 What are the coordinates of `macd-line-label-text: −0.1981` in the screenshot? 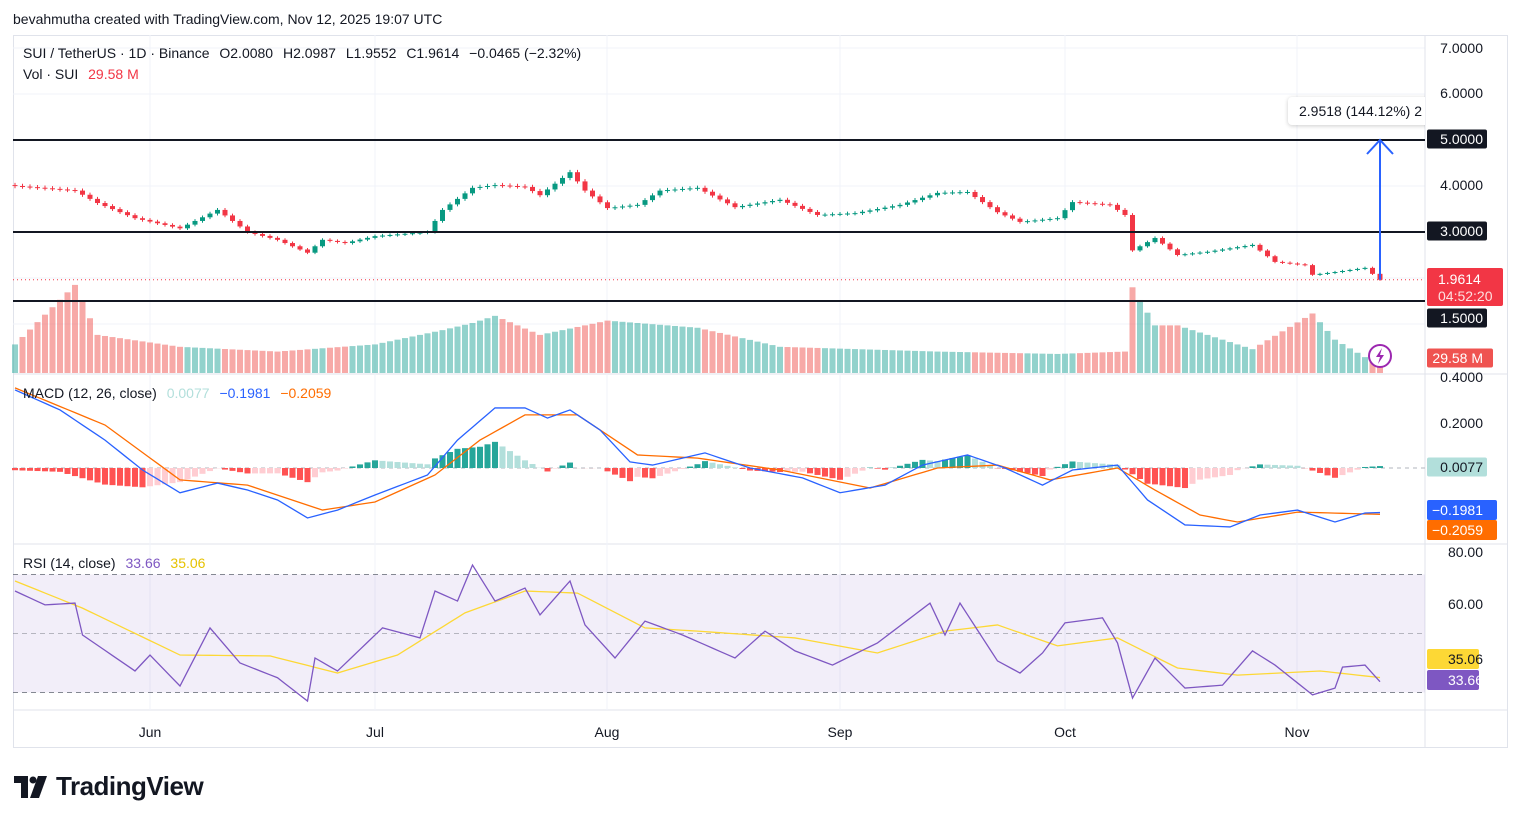 It's located at (1457, 510).